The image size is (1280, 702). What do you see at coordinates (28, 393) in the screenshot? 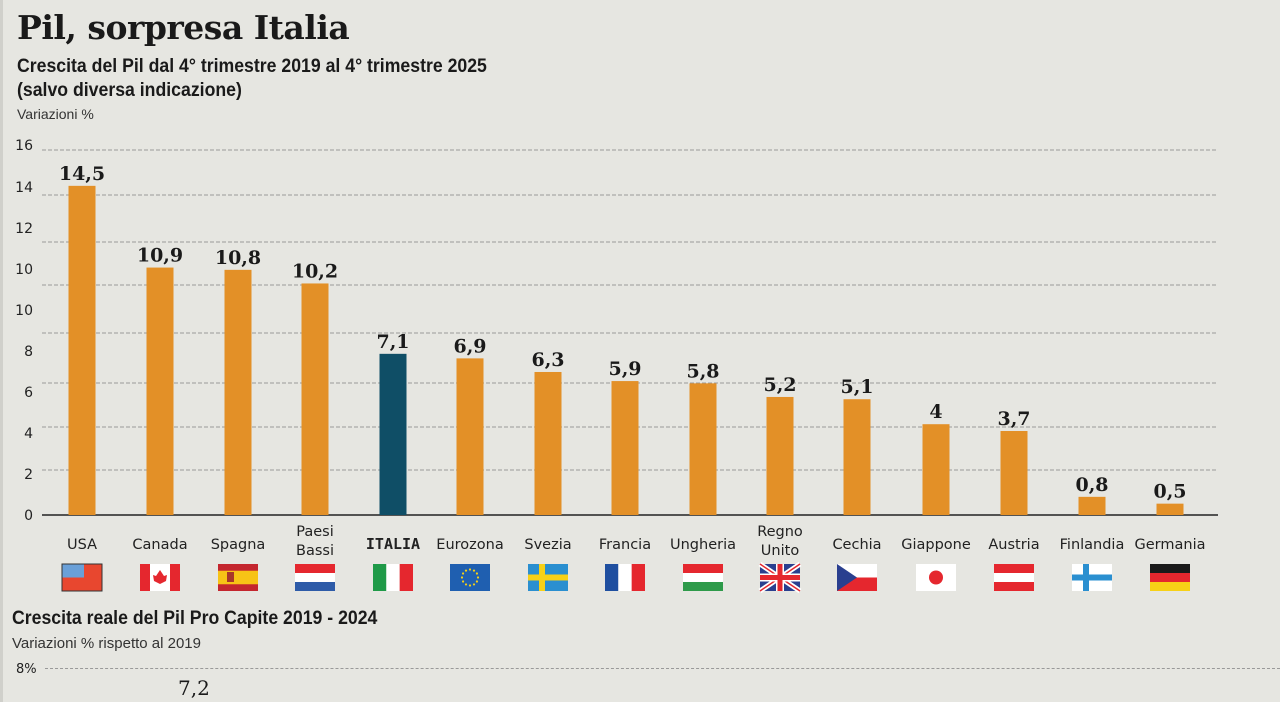
I see `y-tick-label: 6` at bounding box center [28, 393].